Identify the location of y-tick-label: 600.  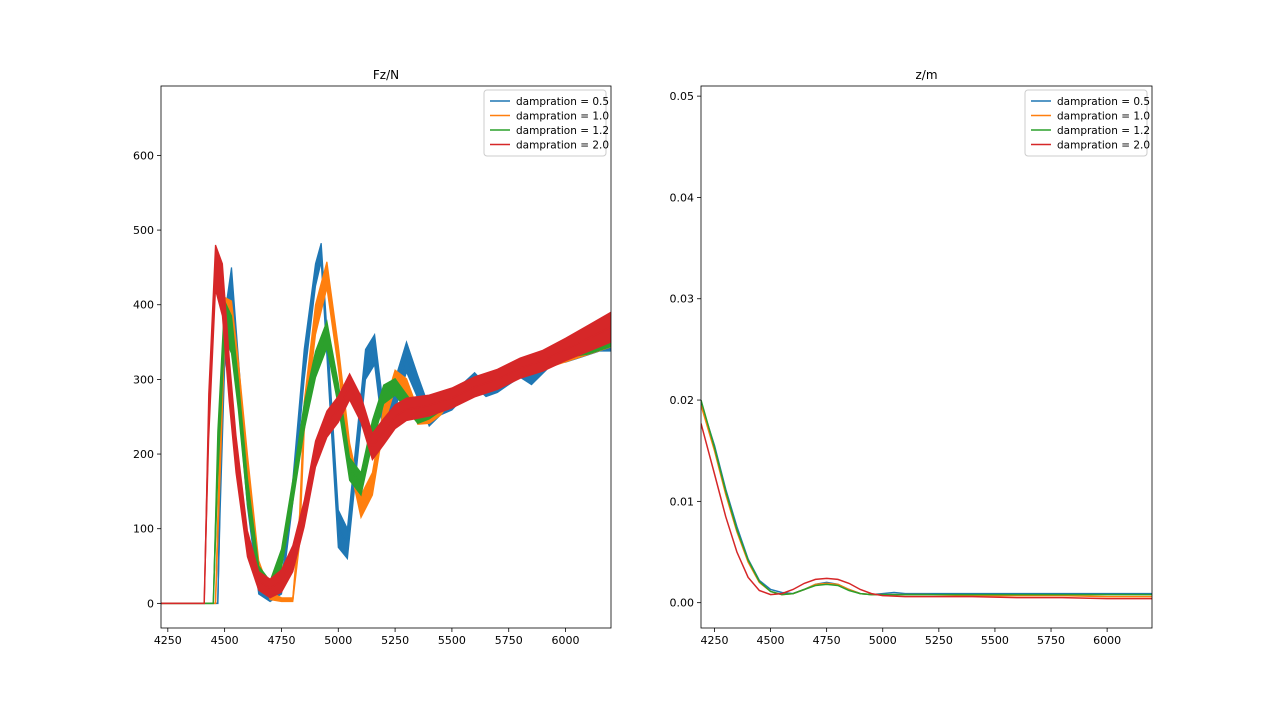
(143, 155).